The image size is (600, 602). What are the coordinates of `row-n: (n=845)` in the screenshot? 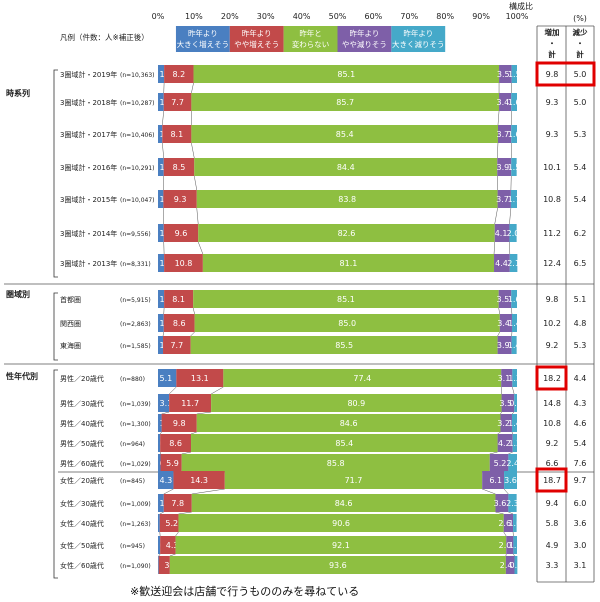 It's located at (132, 481).